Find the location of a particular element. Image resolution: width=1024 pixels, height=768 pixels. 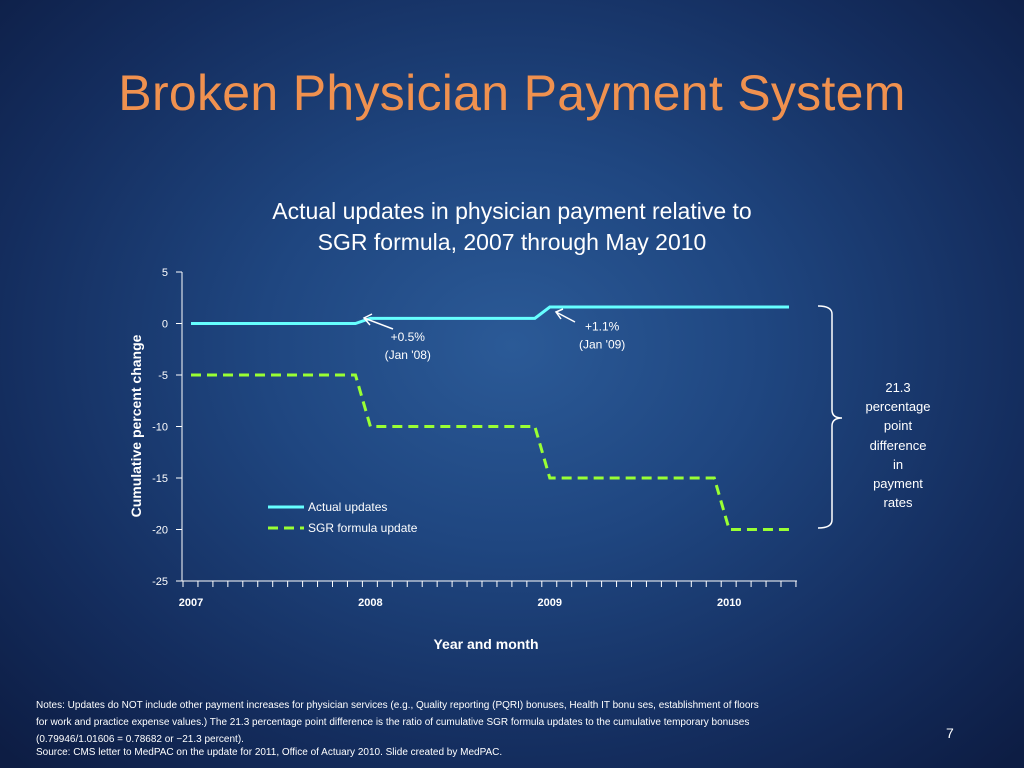

y-tick-label: -5 is located at coordinates (163, 376).